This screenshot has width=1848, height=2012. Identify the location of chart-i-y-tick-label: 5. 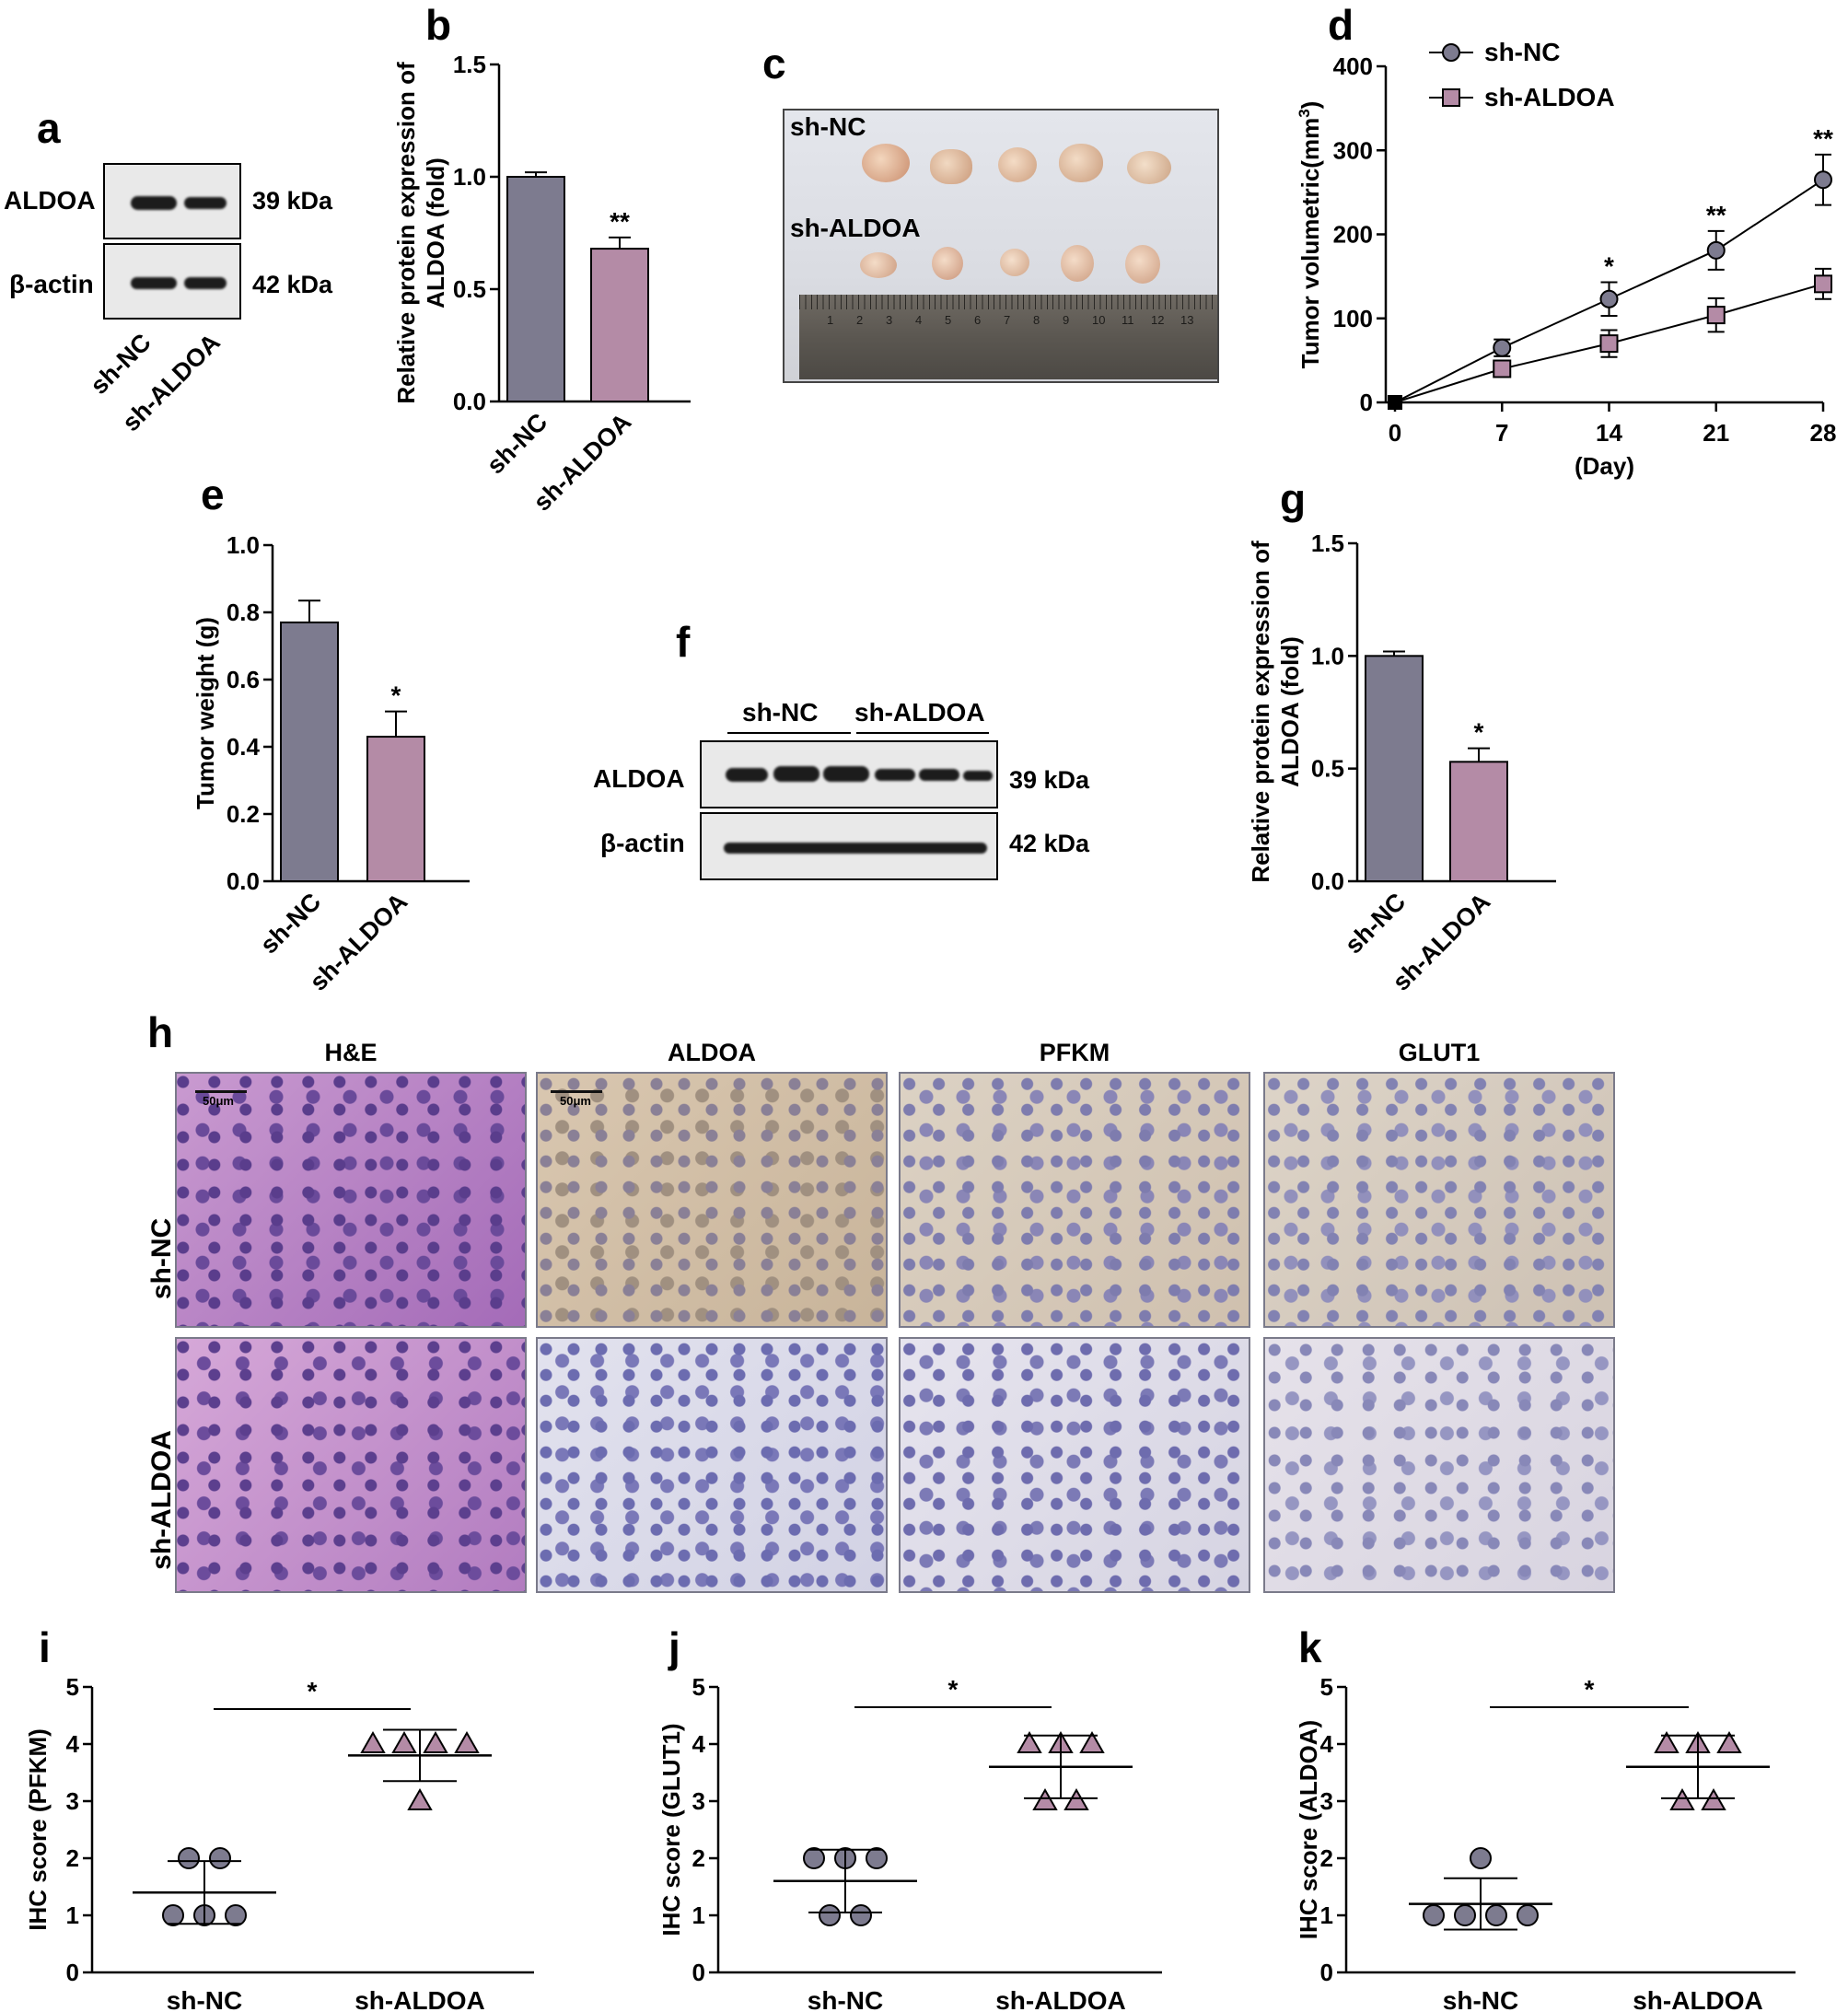
(73, 1687).